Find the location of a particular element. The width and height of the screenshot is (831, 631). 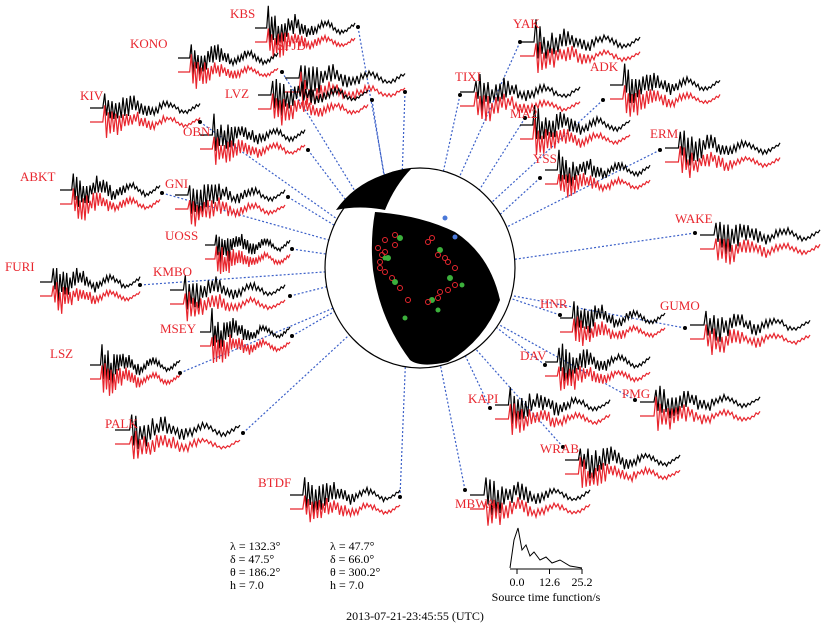

station-label: MBWA is located at coordinates (475, 503).